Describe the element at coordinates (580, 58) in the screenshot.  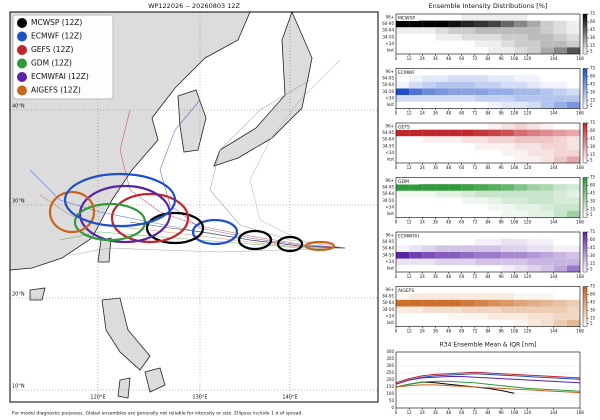
I see `x-tick-label: 168` at that location.